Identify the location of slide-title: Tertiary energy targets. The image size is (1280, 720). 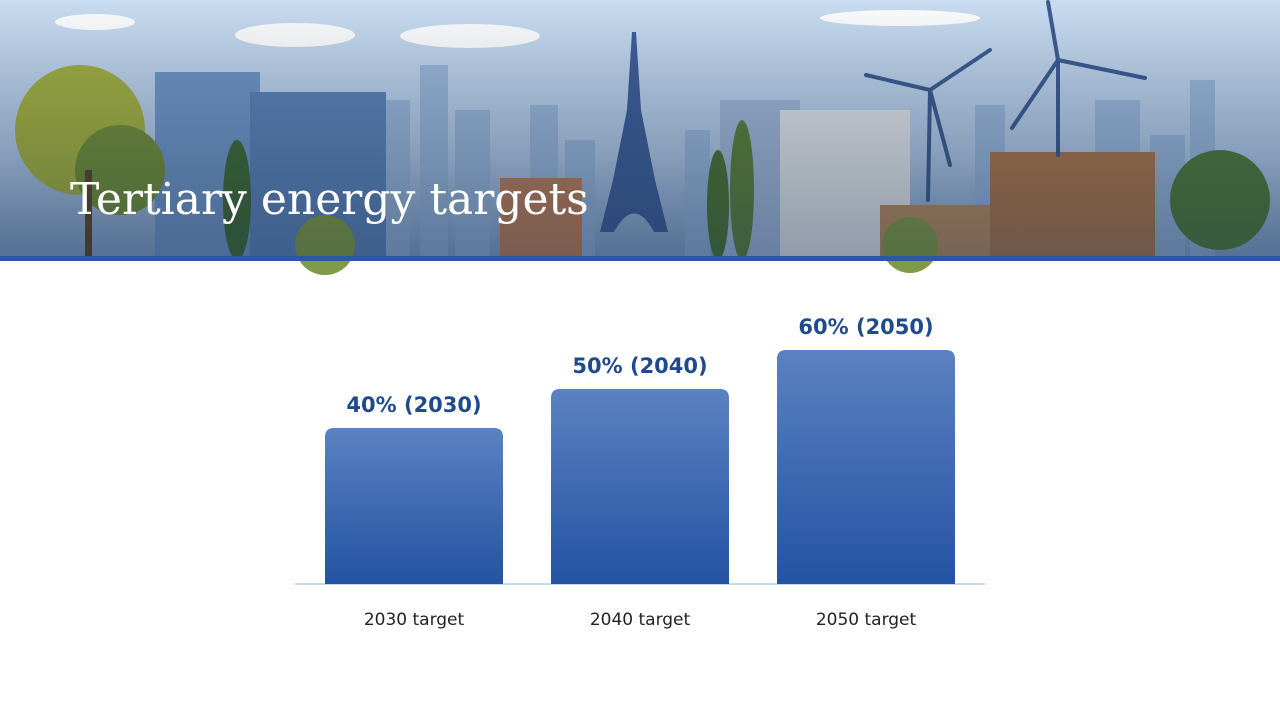
(329, 199).